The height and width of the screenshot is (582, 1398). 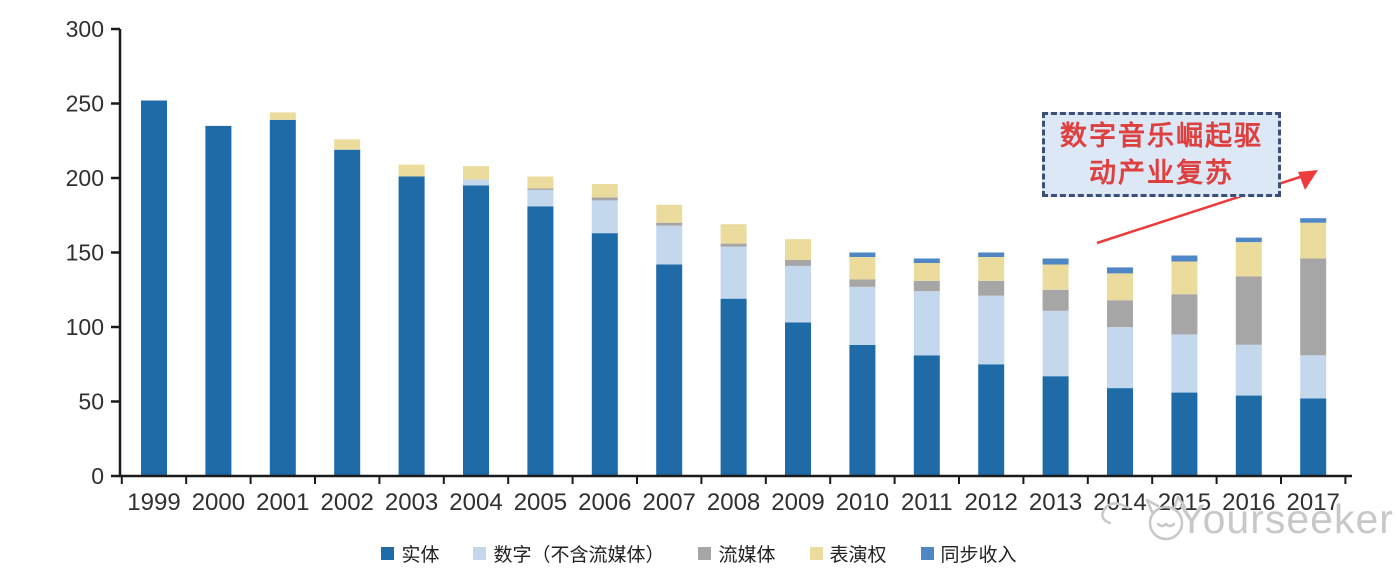 What do you see at coordinates (579, 555) in the screenshot?
I see `legend-label: 数字（不含流媒体）` at bounding box center [579, 555].